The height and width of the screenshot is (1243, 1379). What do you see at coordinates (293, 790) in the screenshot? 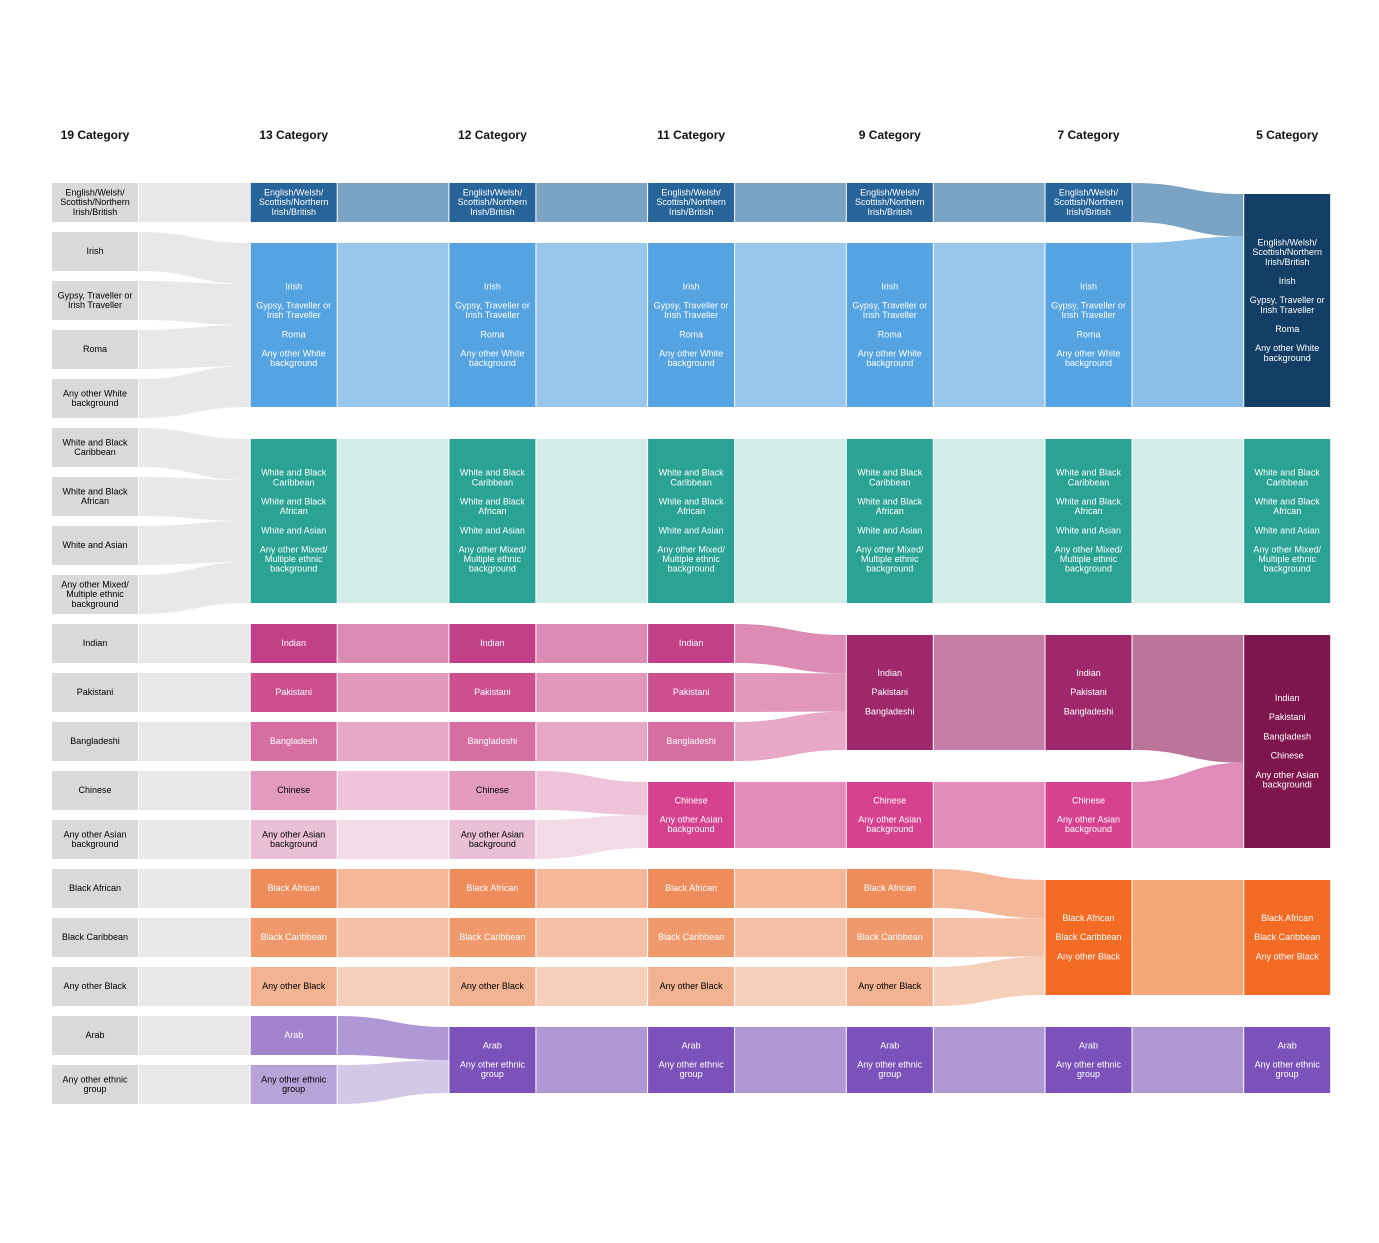
I see `node-13-category-chinese` at bounding box center [293, 790].